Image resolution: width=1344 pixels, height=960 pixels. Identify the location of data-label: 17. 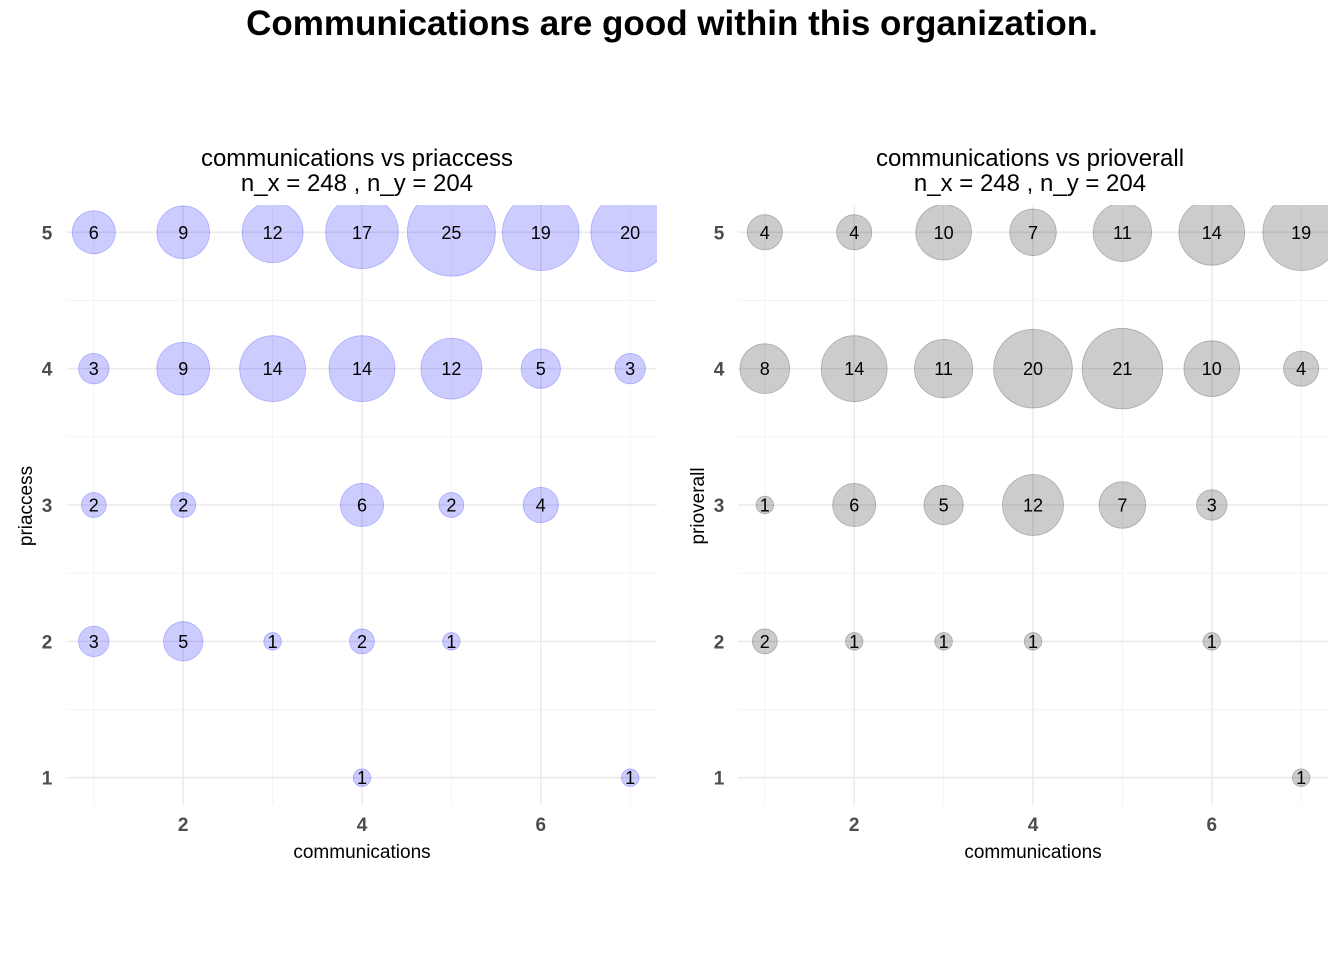
(362, 233).